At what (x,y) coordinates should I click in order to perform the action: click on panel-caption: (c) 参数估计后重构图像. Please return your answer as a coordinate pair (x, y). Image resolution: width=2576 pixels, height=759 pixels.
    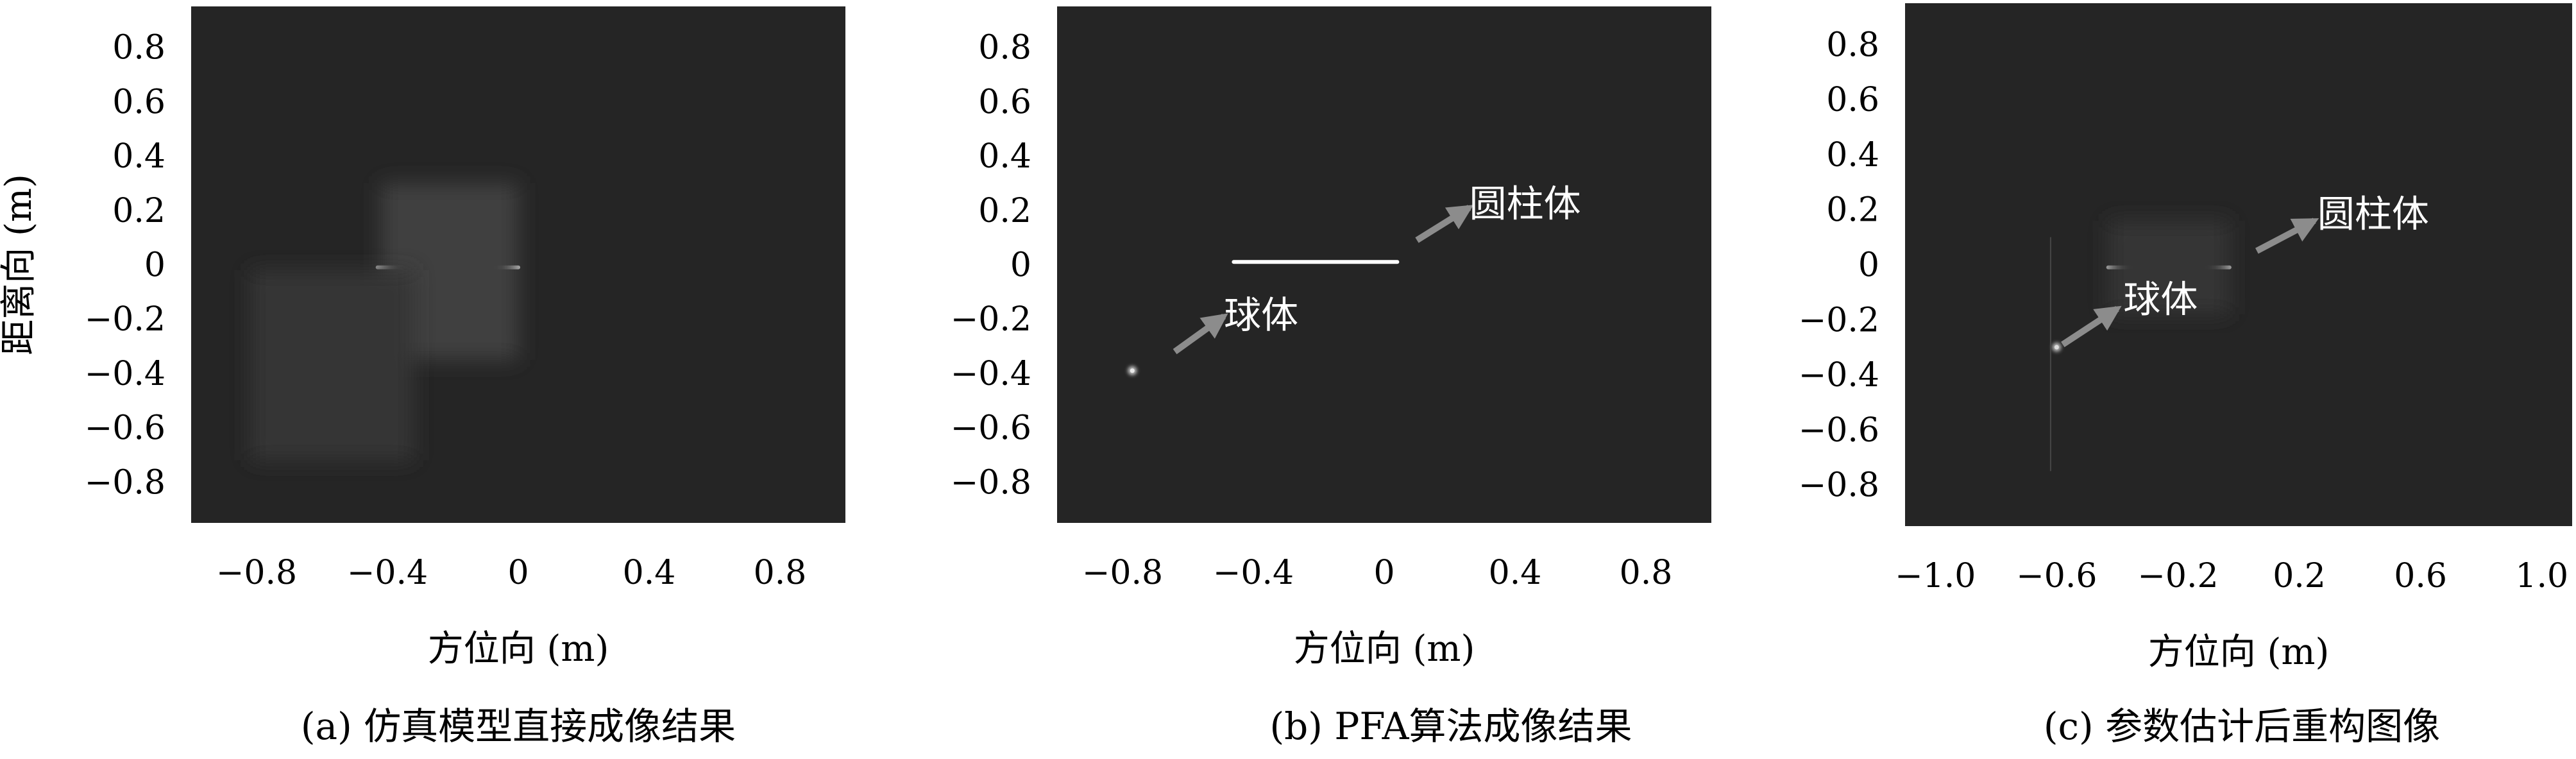
    Looking at the image, I should click on (2242, 726).